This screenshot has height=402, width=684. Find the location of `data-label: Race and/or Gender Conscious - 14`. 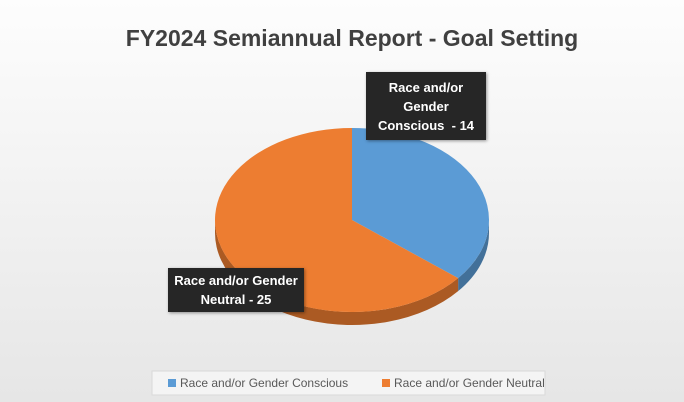

data-label: Race and/or Gender Conscious - 14 is located at coordinates (426, 106).